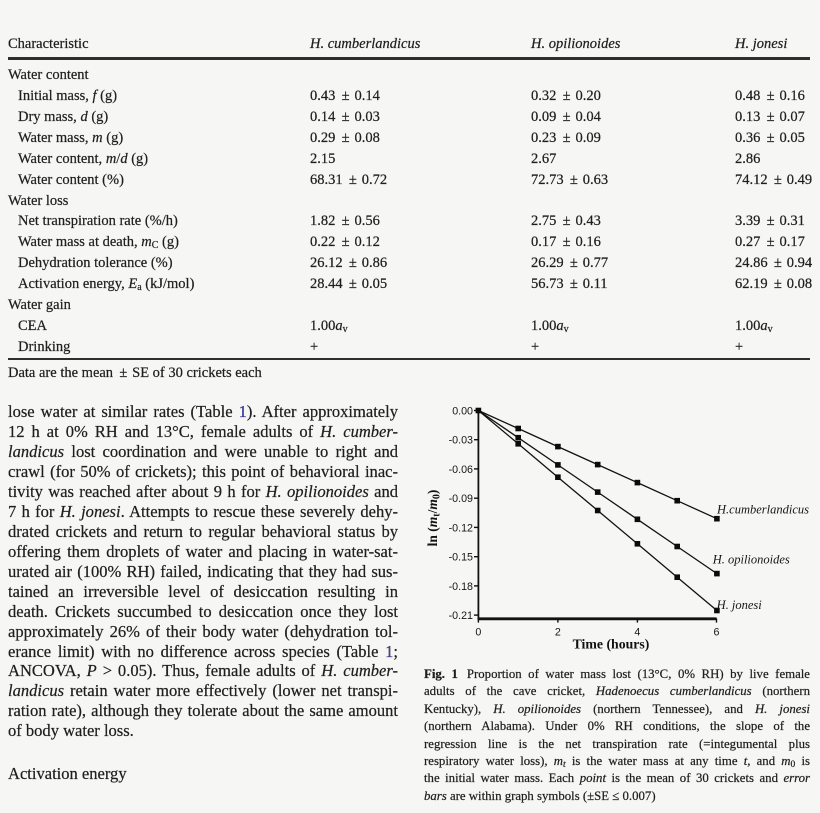 This screenshot has width=820, height=813. What do you see at coordinates (461, 470) in the screenshot?
I see `svg-text: -0.06` at bounding box center [461, 470].